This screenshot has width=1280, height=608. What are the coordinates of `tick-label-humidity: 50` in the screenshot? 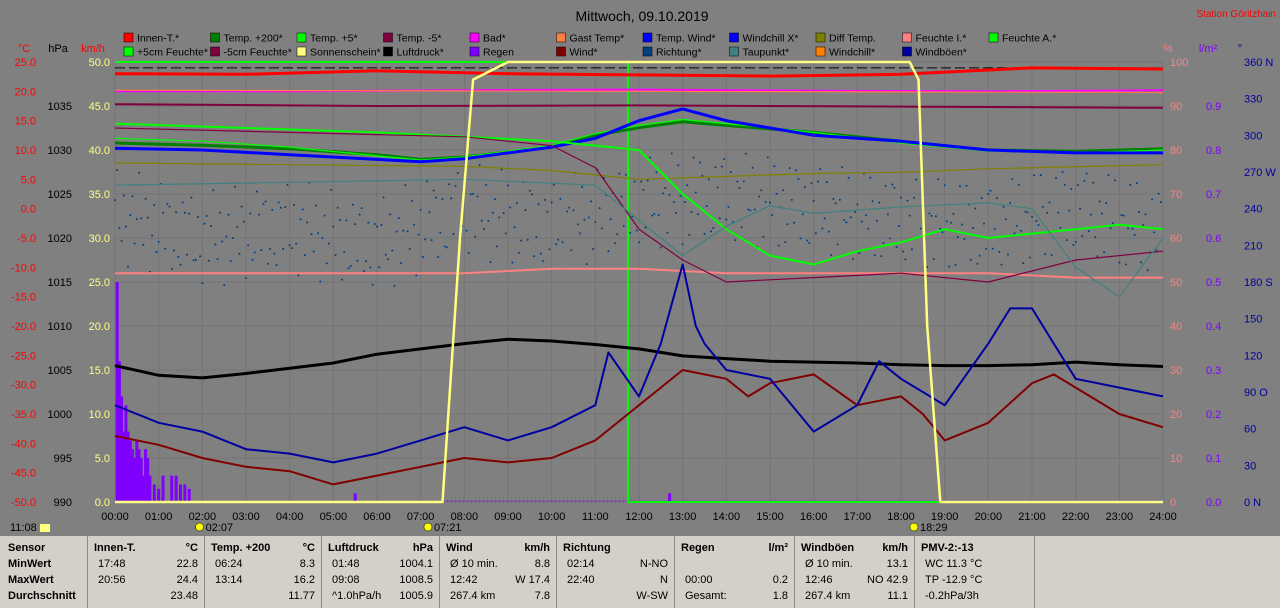 It's located at (1176, 283).